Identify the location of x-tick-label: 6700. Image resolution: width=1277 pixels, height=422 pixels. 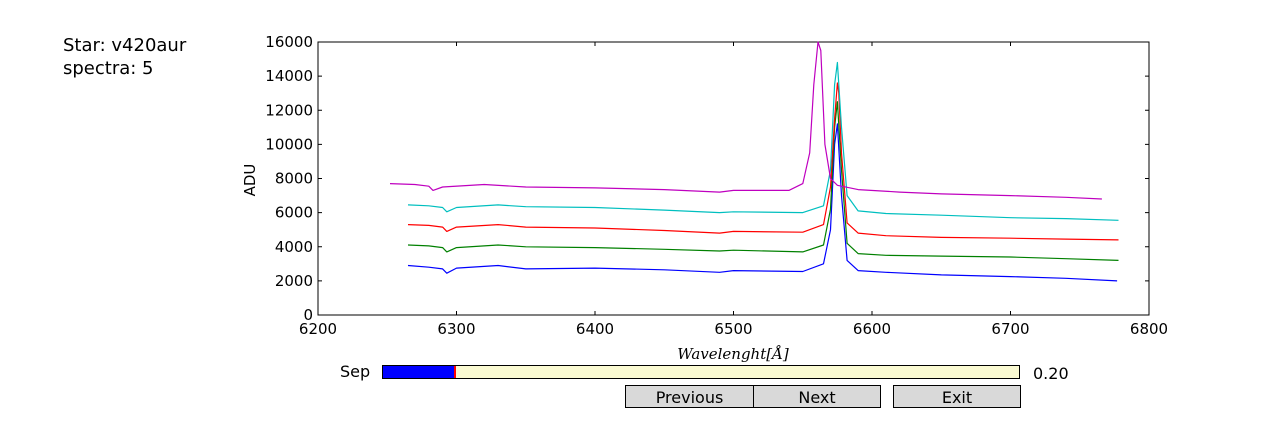
(1010, 329).